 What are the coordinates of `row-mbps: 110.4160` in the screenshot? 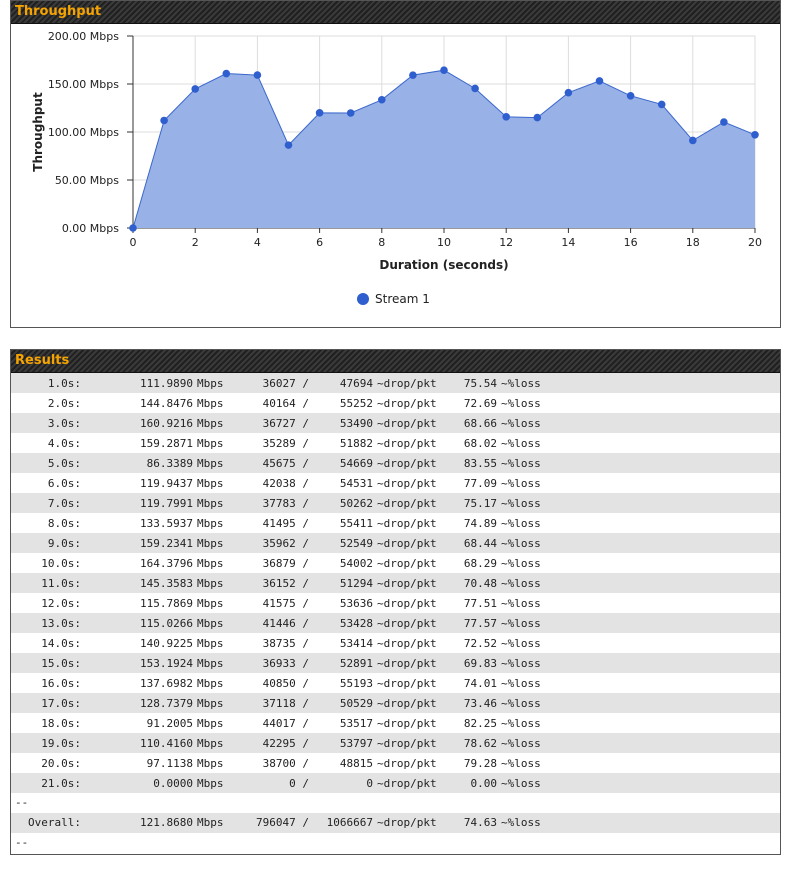 It's located at (166, 743).